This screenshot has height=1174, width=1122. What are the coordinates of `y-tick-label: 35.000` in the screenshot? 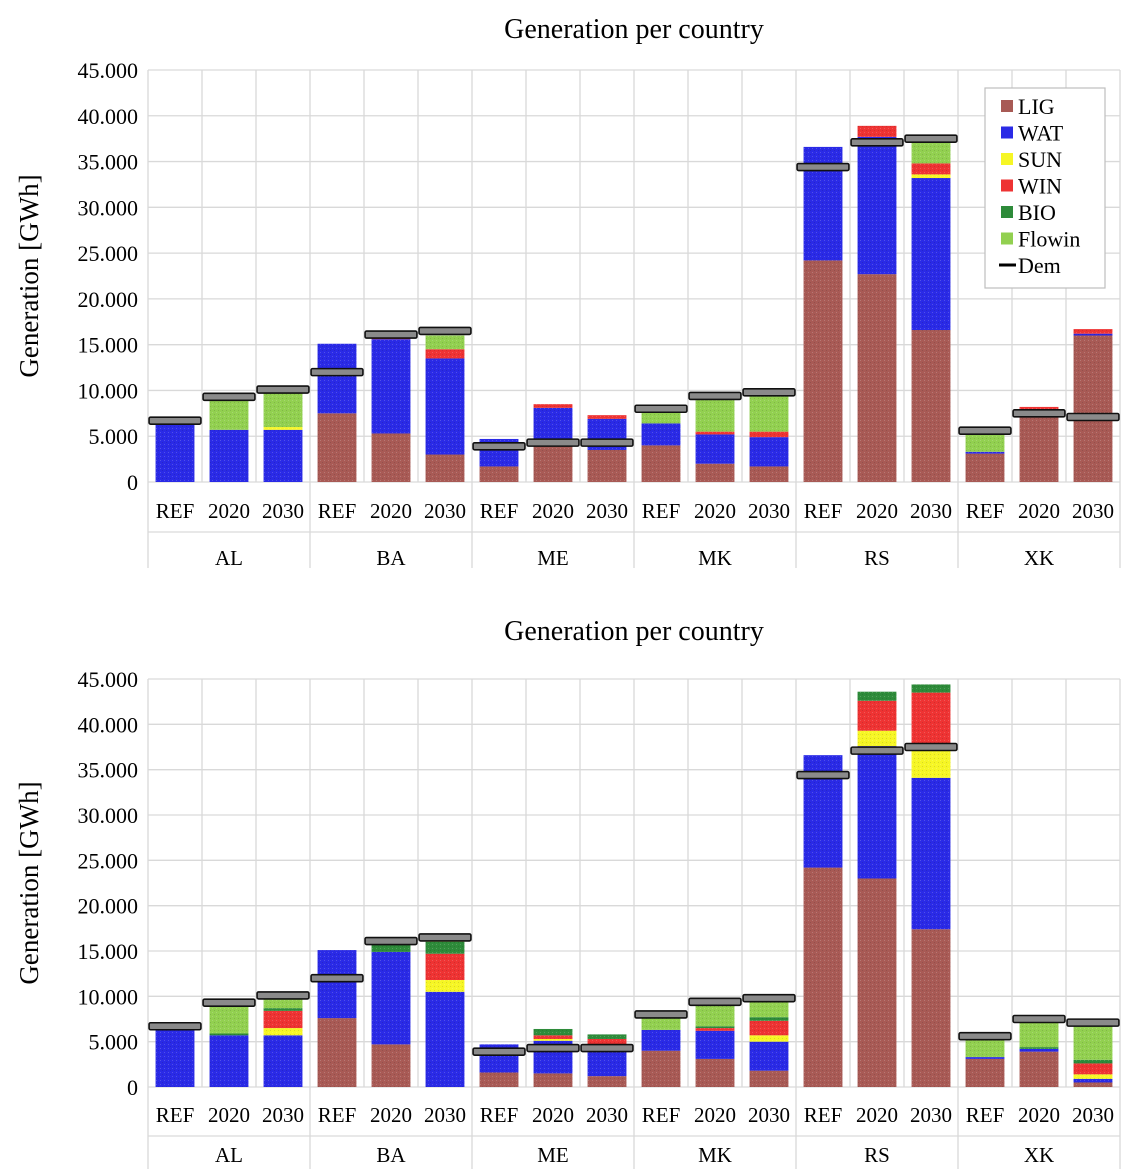 It's located at (108, 162).